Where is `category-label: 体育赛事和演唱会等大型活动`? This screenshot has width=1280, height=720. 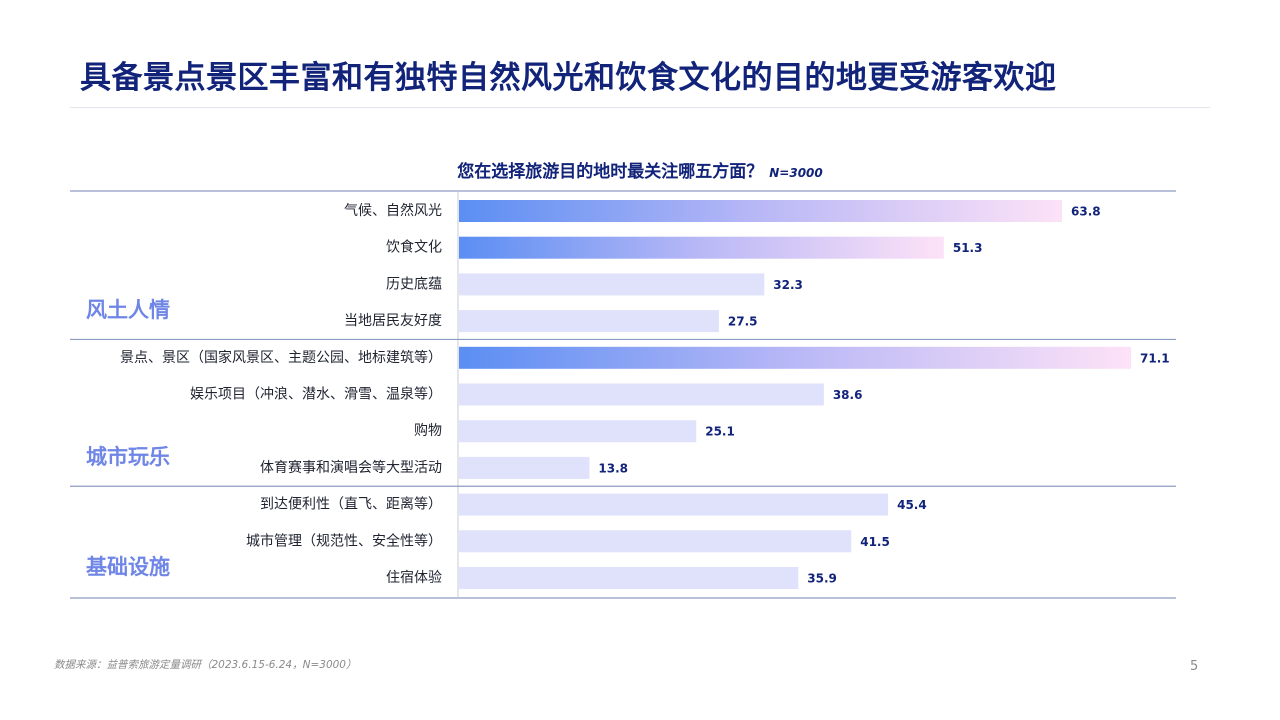 category-label: 体育赛事和演唱会等大型活动 is located at coordinates (351, 467).